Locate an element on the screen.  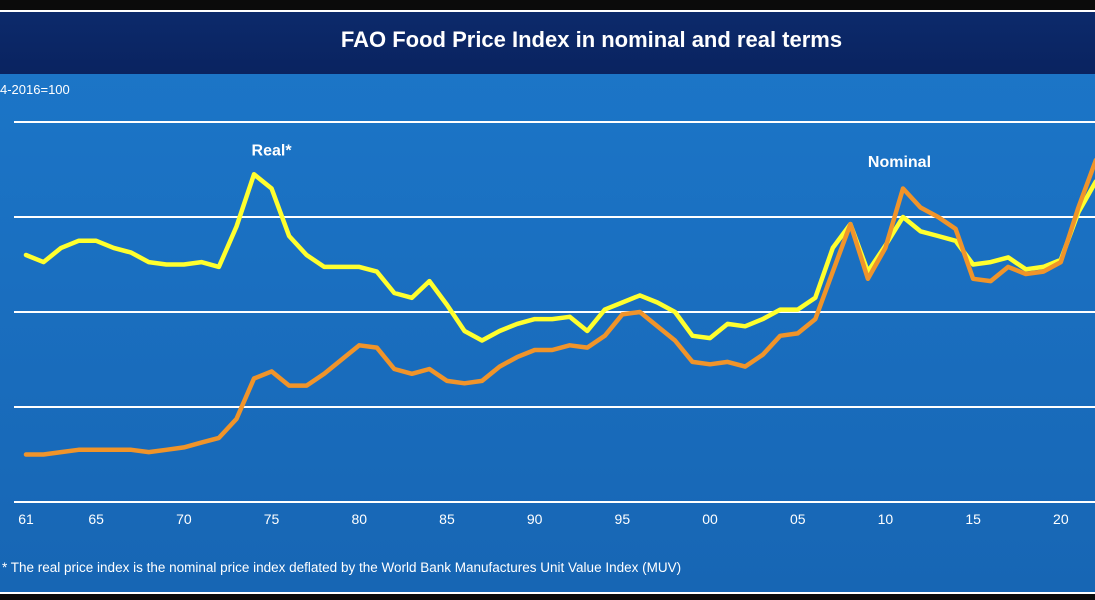
series-label-nominal: Nominal is located at coordinates (899, 162).